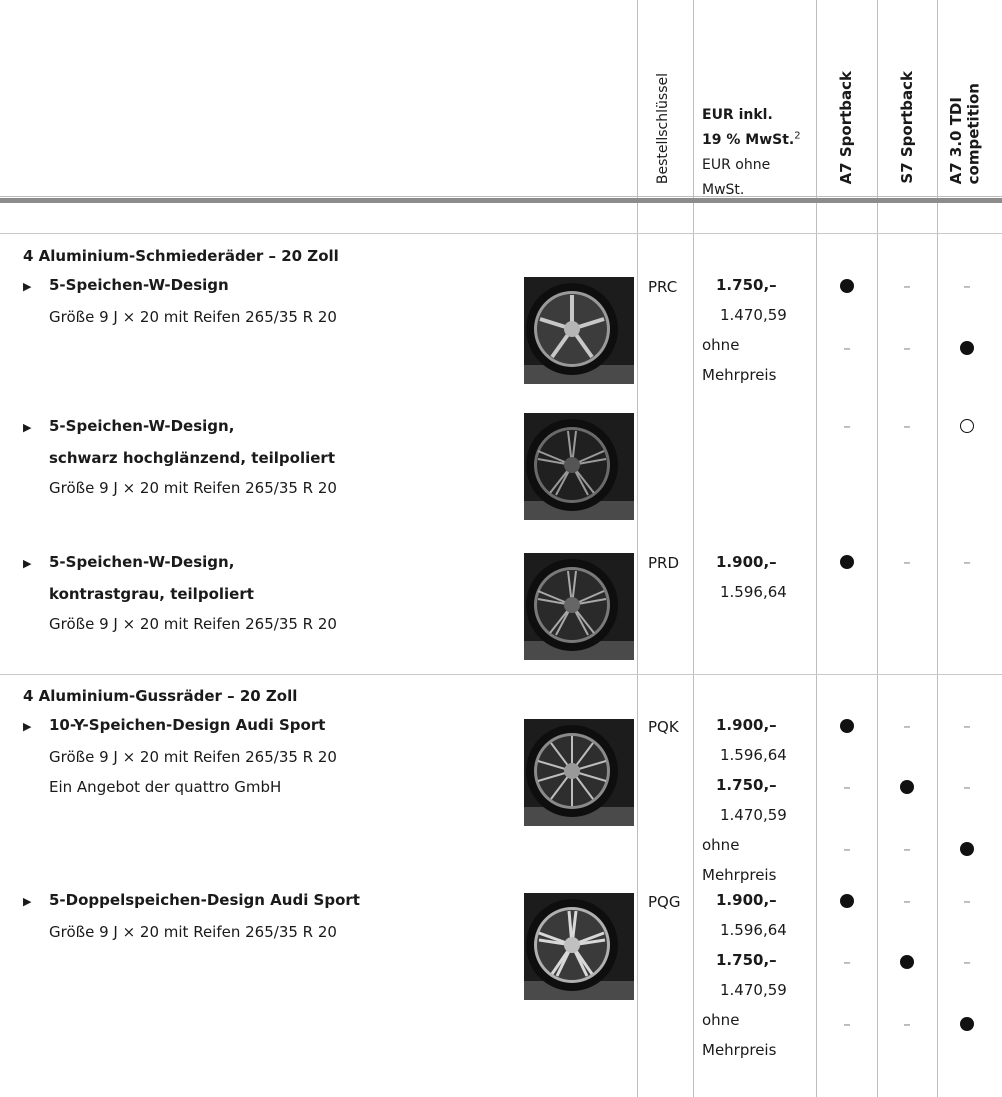 This screenshot has height=1097, width=1002. What do you see at coordinates (663, 287) in the screenshot?
I see `order-code-prc: PRC` at bounding box center [663, 287].